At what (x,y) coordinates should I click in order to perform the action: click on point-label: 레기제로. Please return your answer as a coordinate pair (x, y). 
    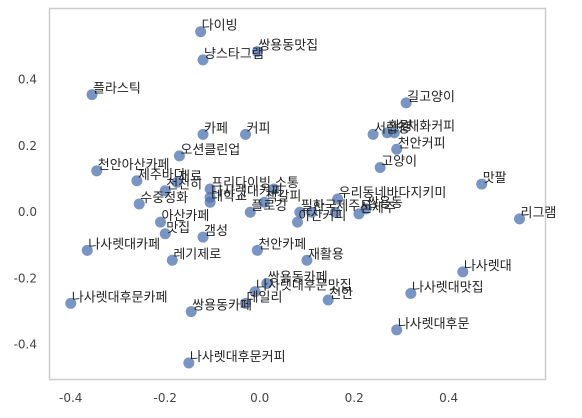
    Looking at the image, I should click on (197, 254).